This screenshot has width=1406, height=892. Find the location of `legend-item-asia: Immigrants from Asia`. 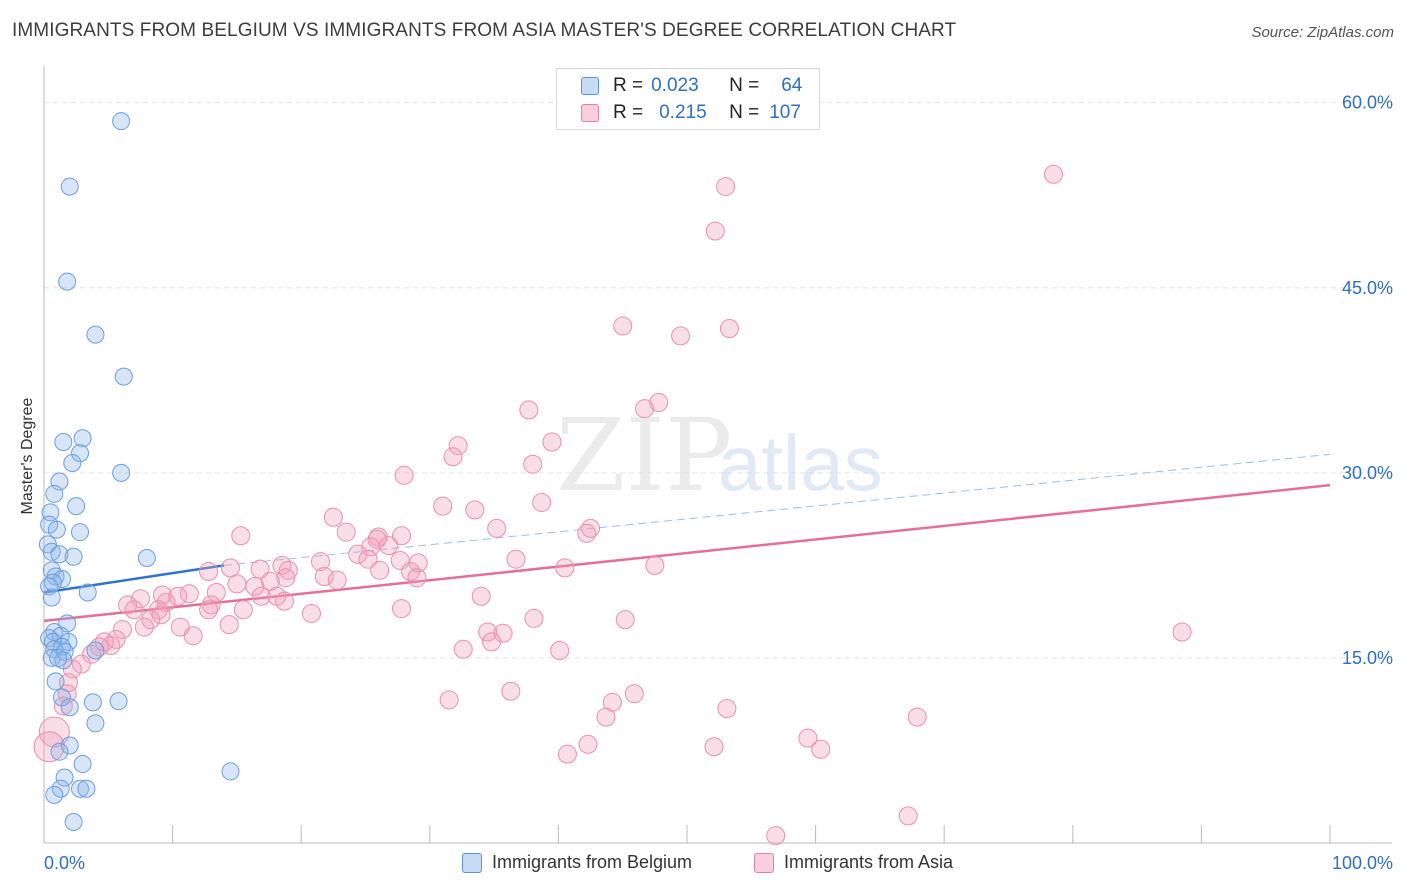

legend-item-asia: Immigrants from Asia is located at coordinates (853, 862).